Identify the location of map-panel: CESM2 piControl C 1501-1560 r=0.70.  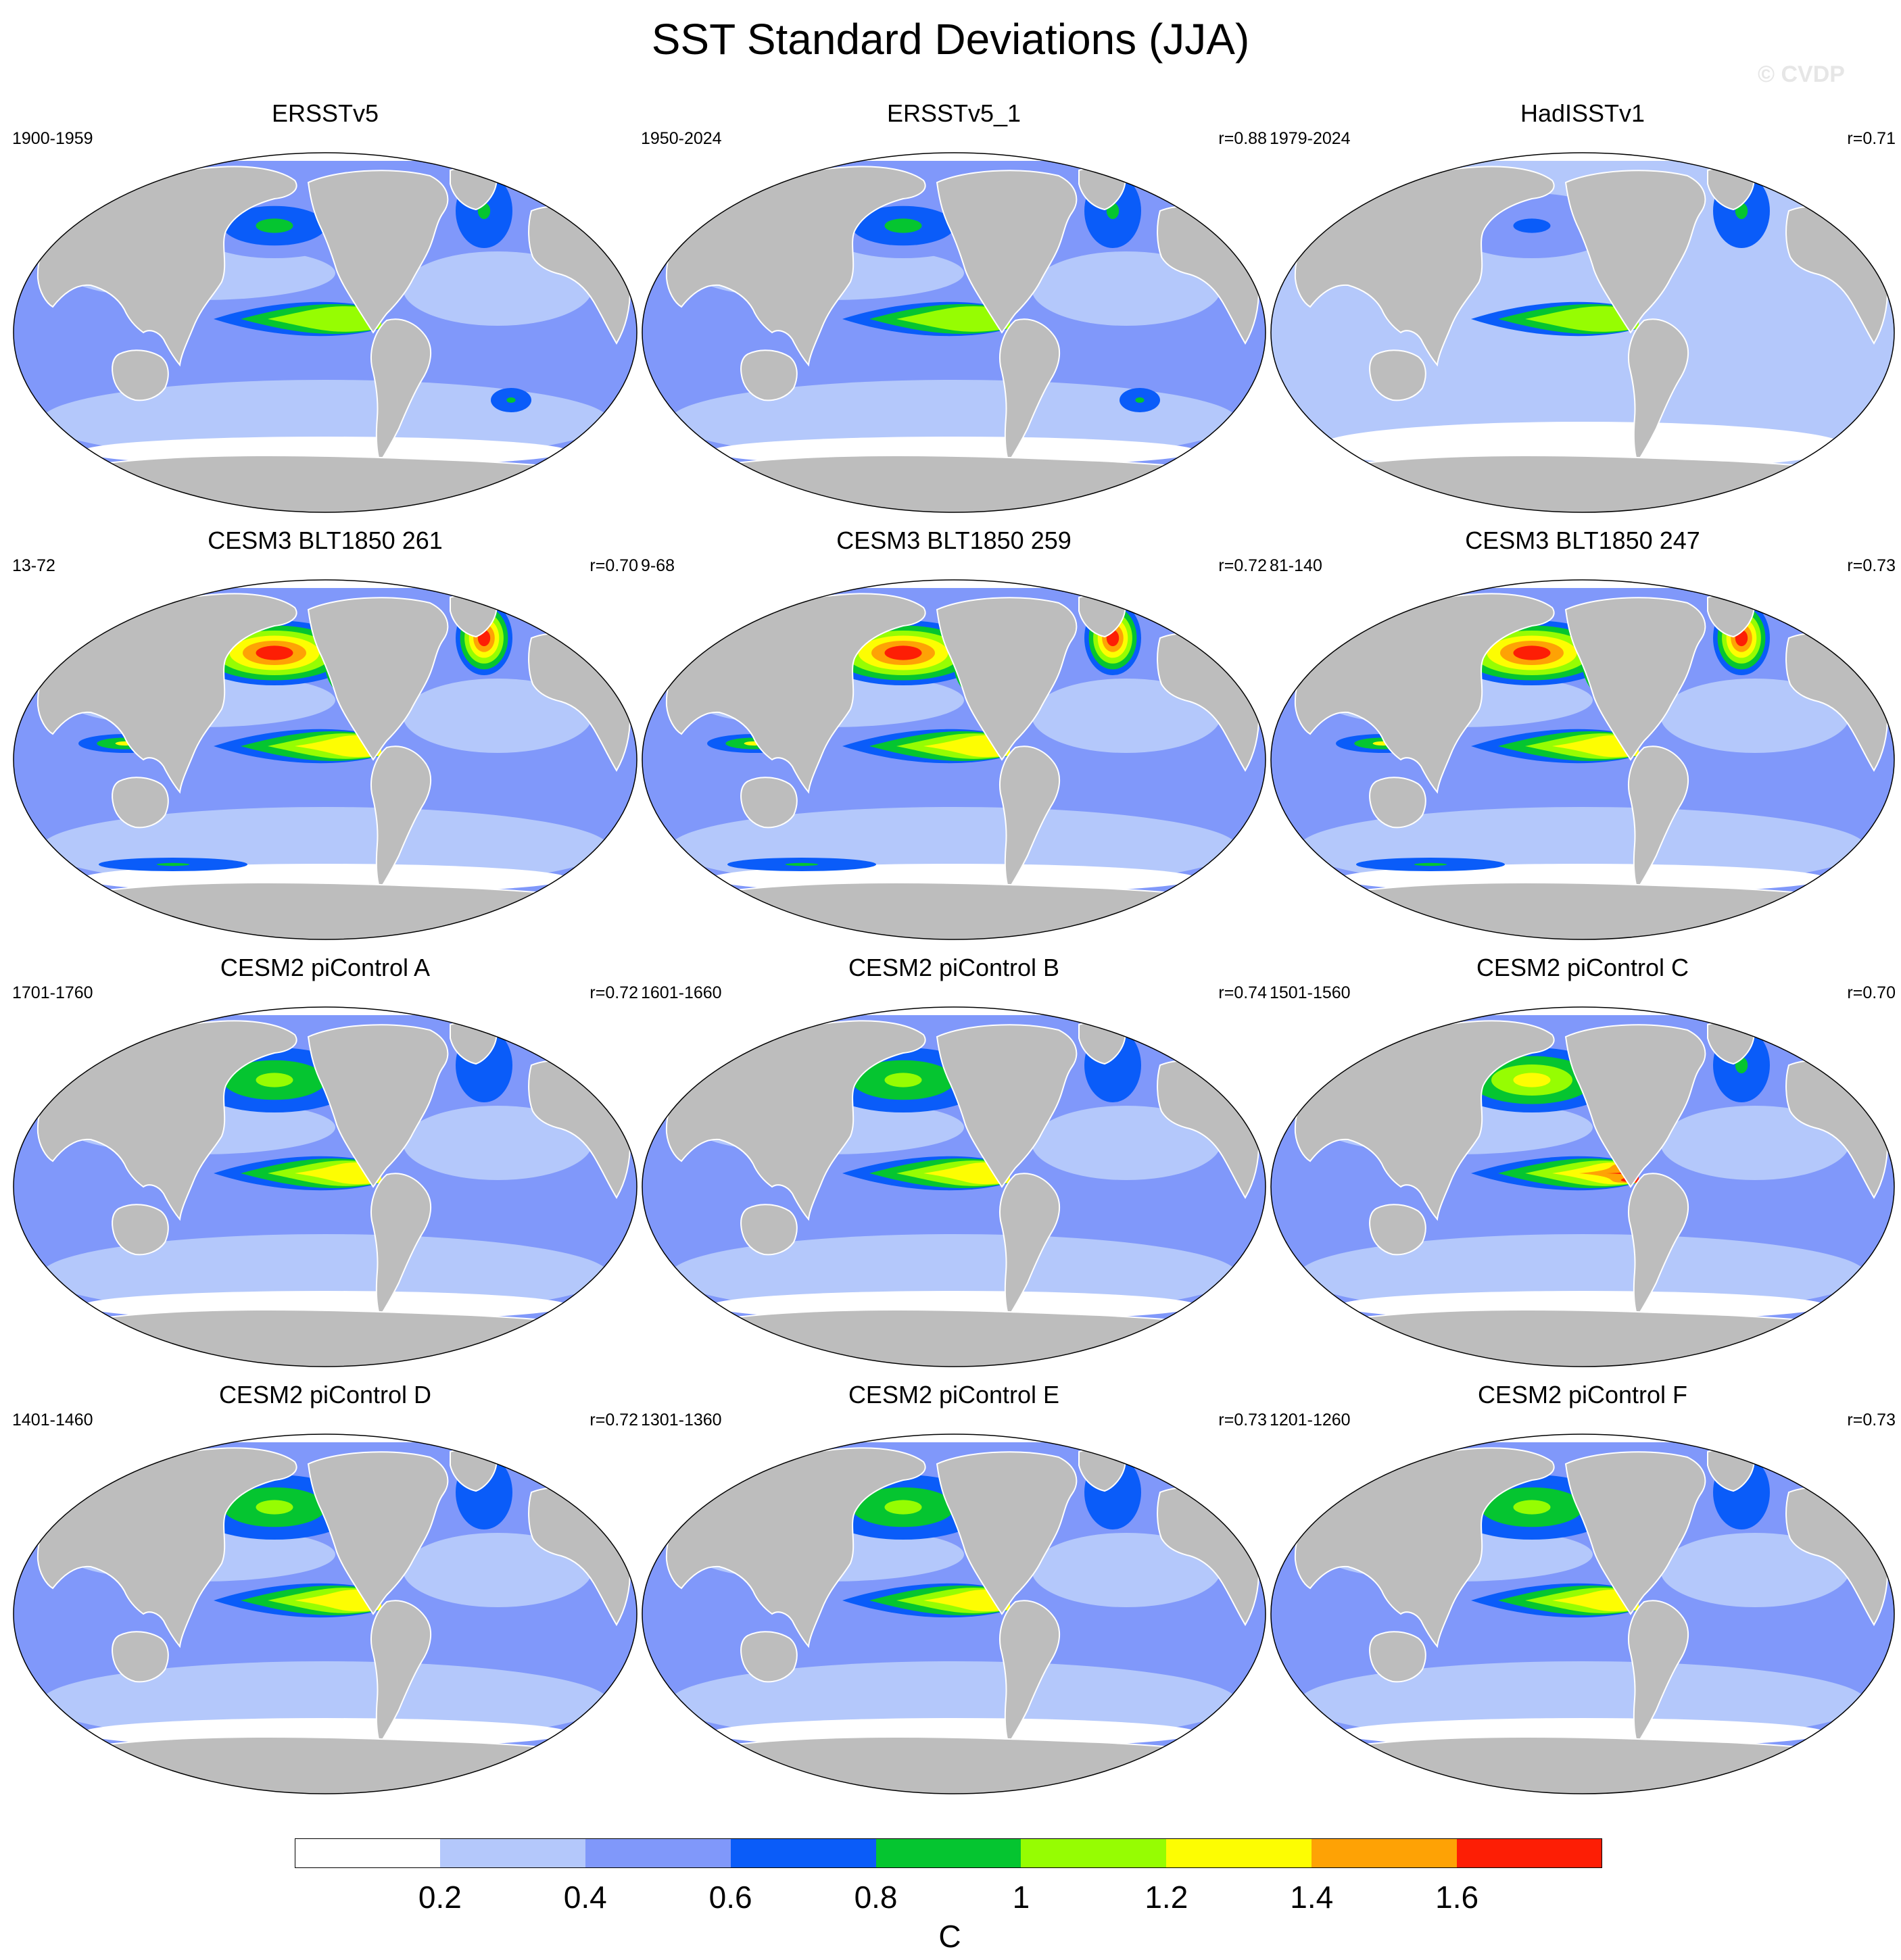
(1582, 1162).